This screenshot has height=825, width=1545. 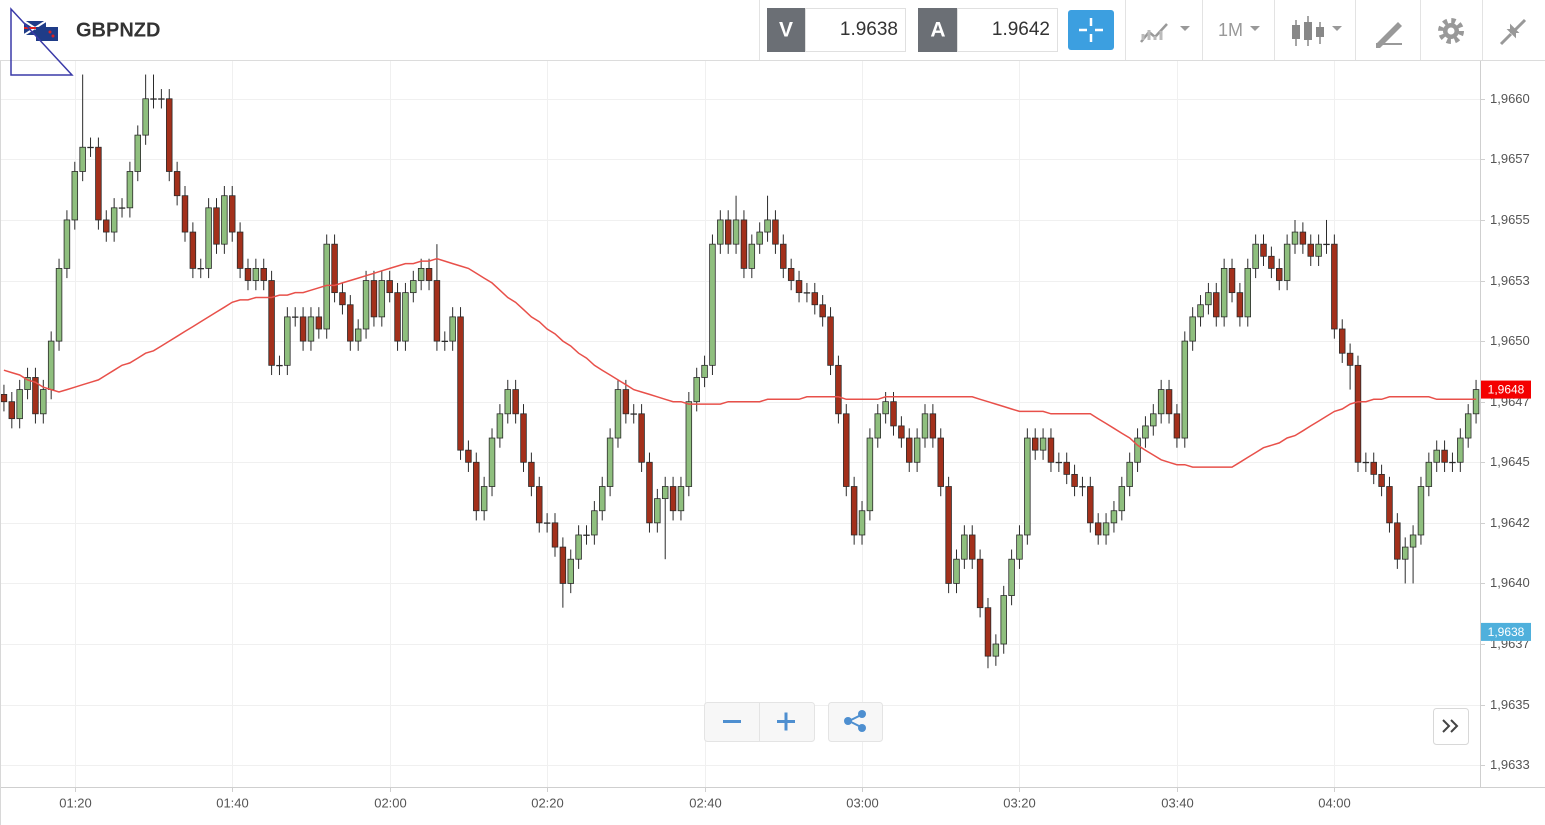 What do you see at coordinates (1451, 726) in the screenshot?
I see `scroll-right-button` at bounding box center [1451, 726].